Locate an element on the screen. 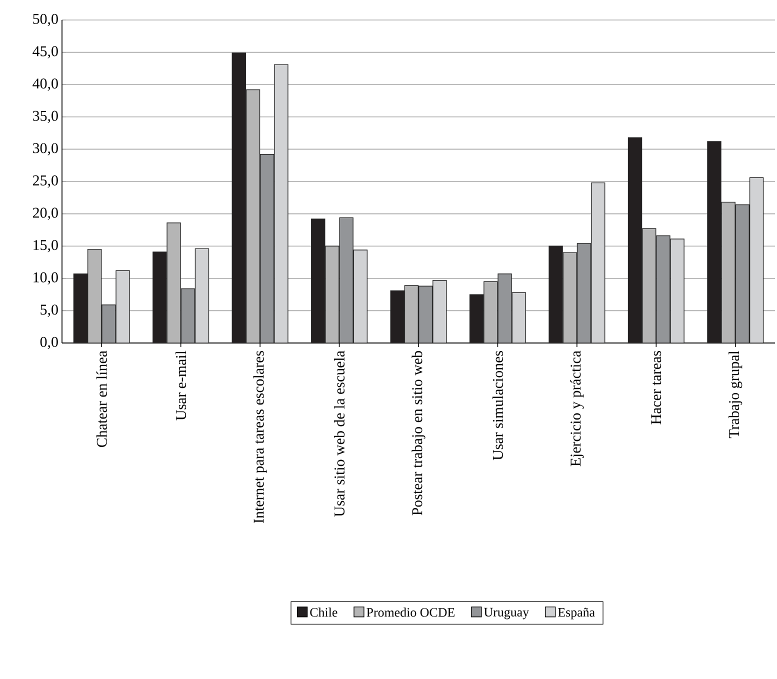  x-tick-label: Usar sitio web de la escuela is located at coordinates (339, 433).